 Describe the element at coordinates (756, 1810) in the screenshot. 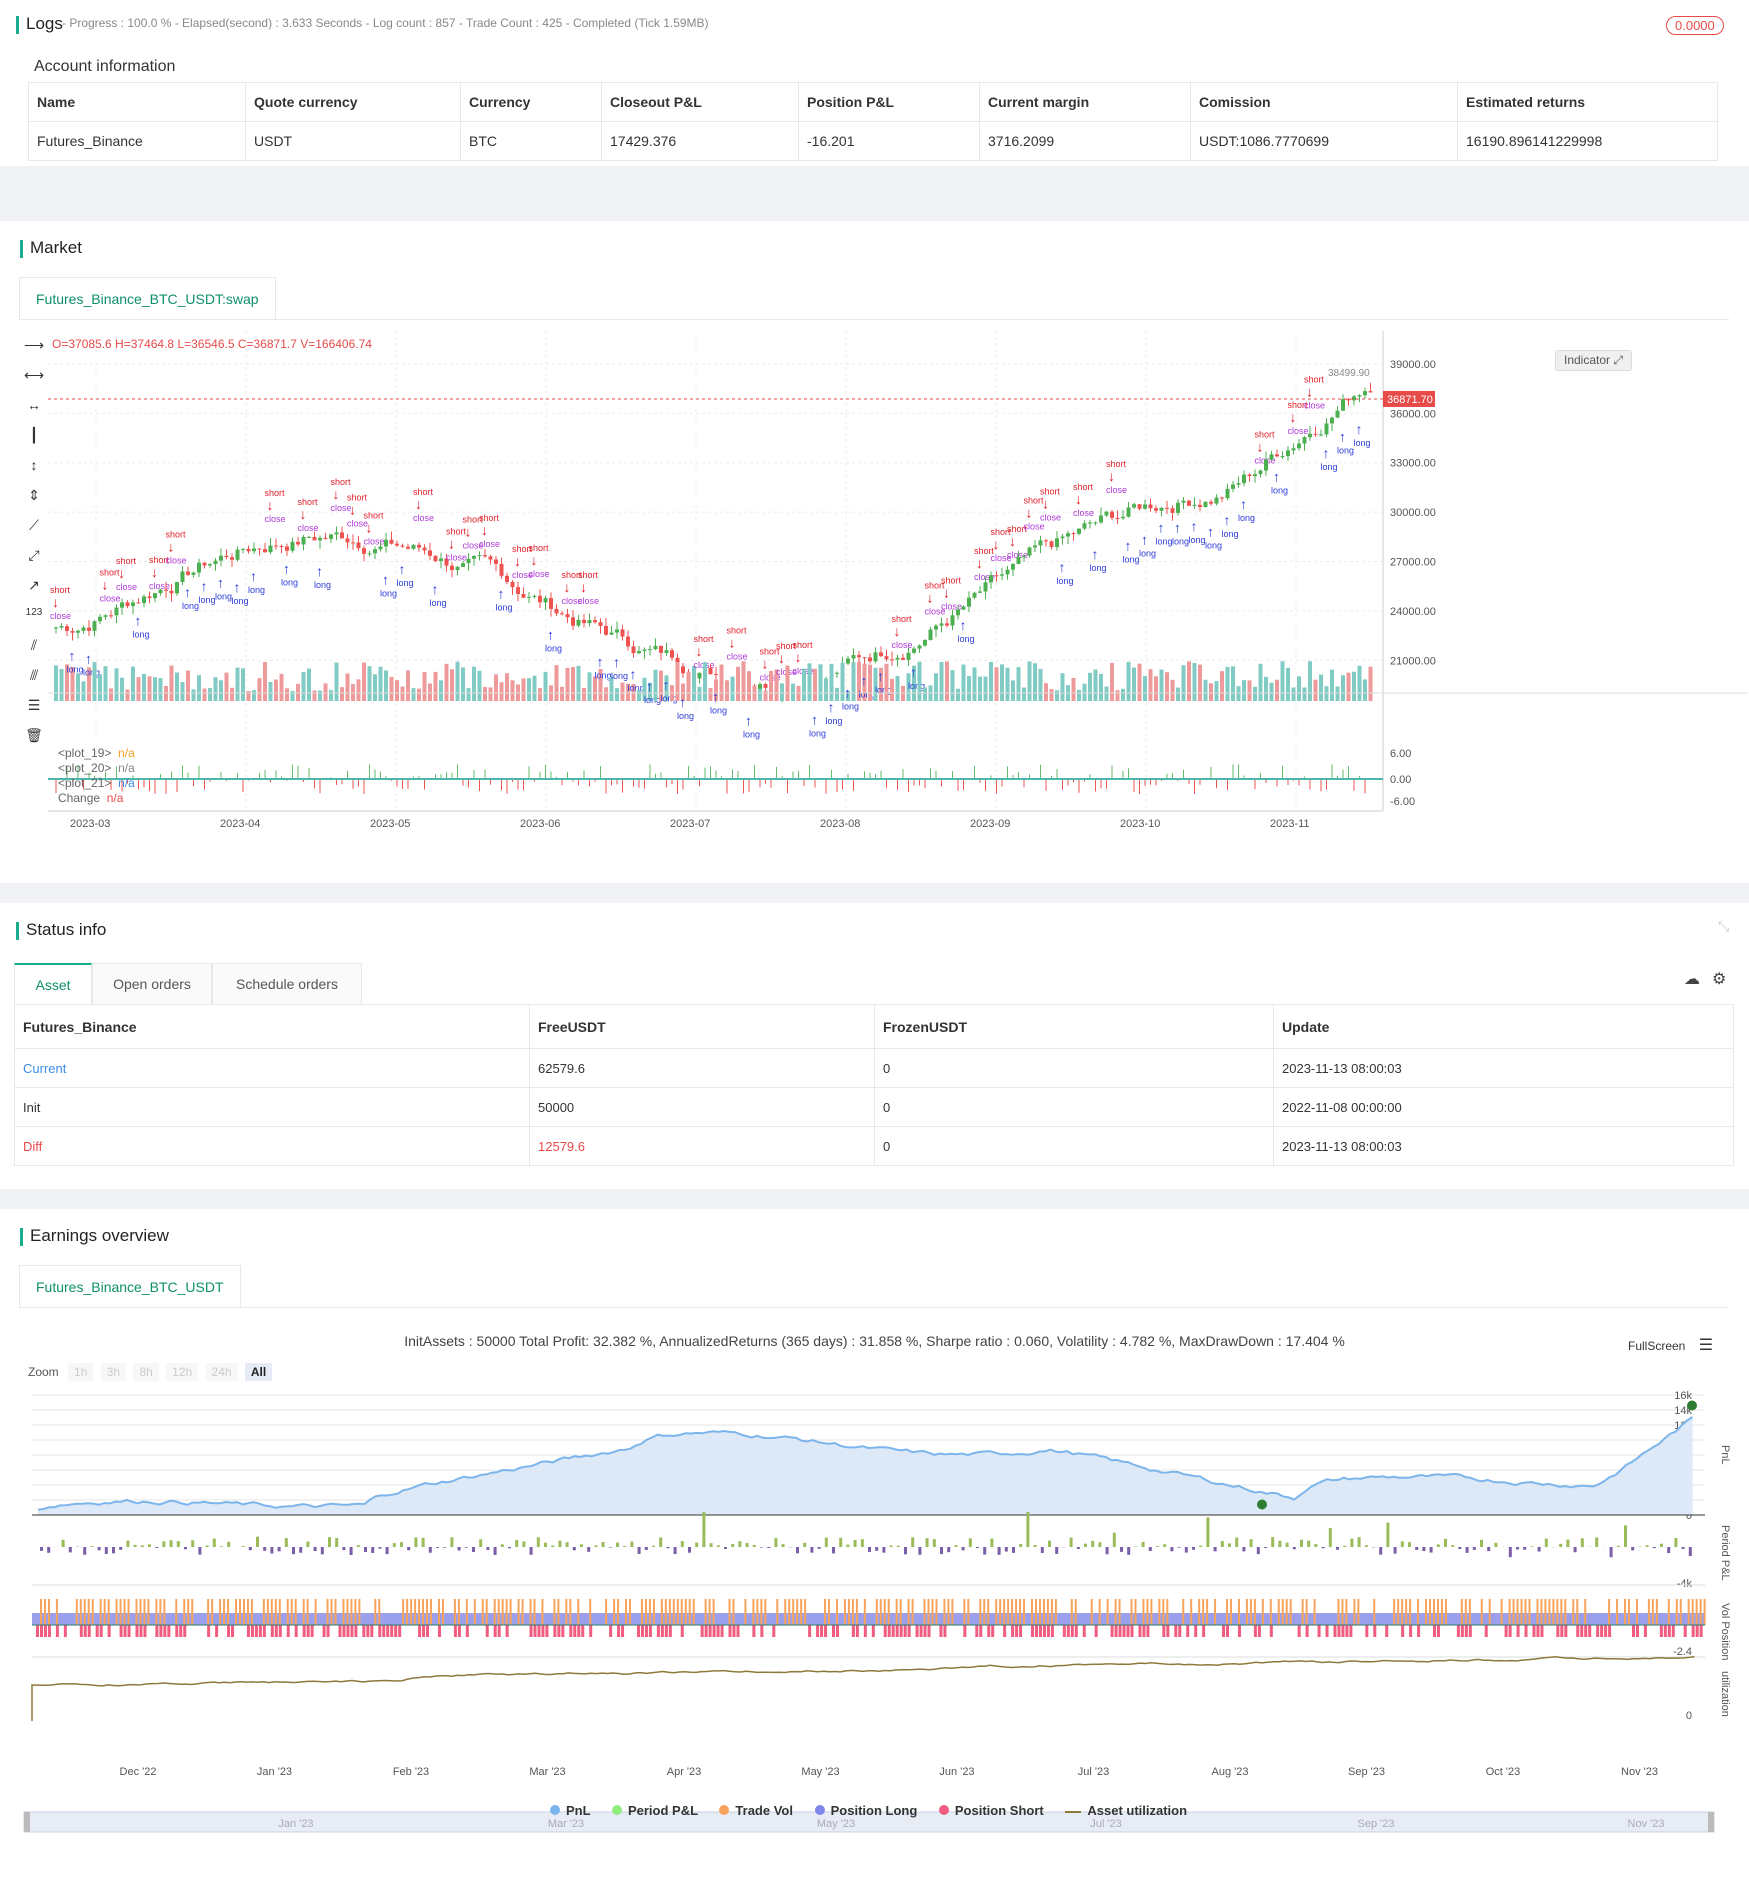

I see `legend-item-tradevol: Trade Vol` at that location.